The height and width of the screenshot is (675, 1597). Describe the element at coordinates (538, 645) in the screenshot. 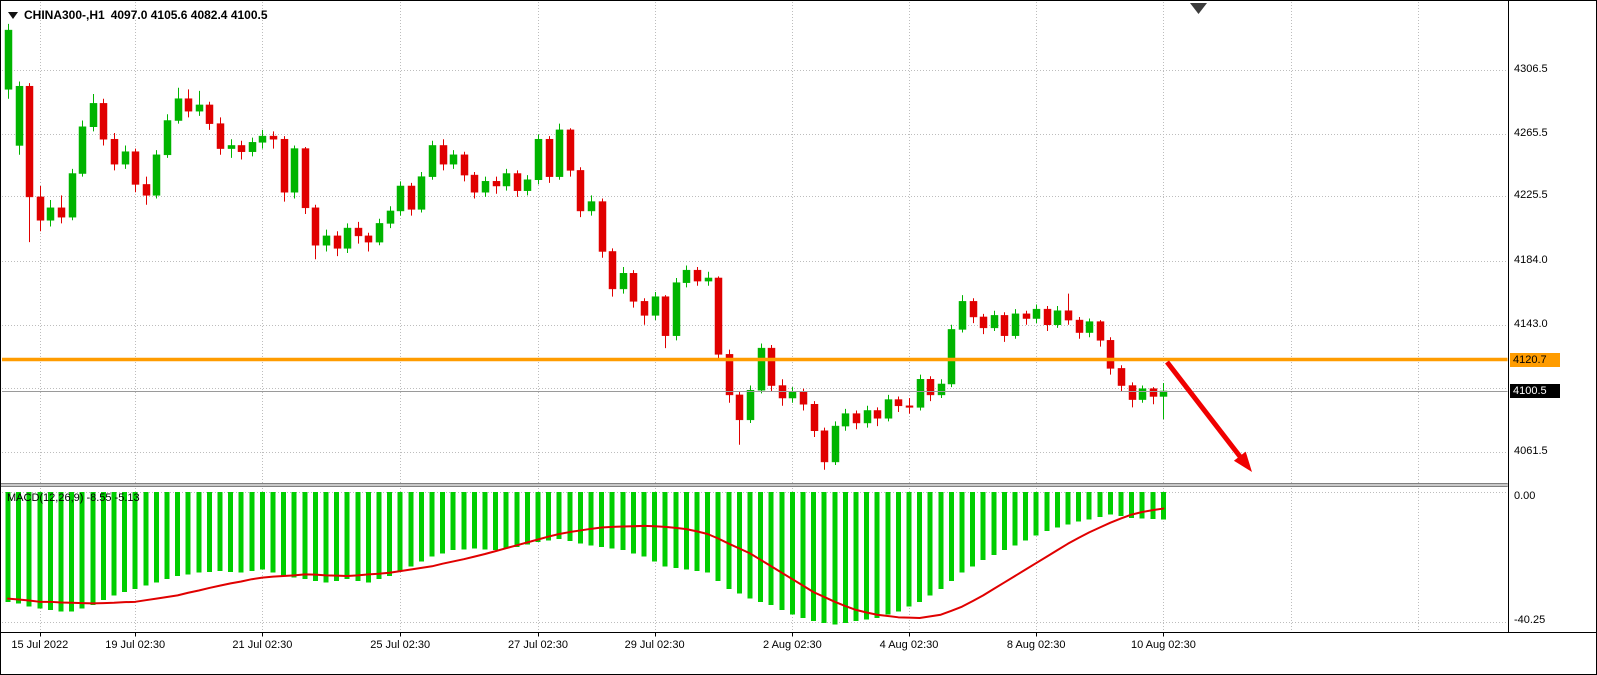

I see `time-axis-label: 27 Jul 02:30` at that location.